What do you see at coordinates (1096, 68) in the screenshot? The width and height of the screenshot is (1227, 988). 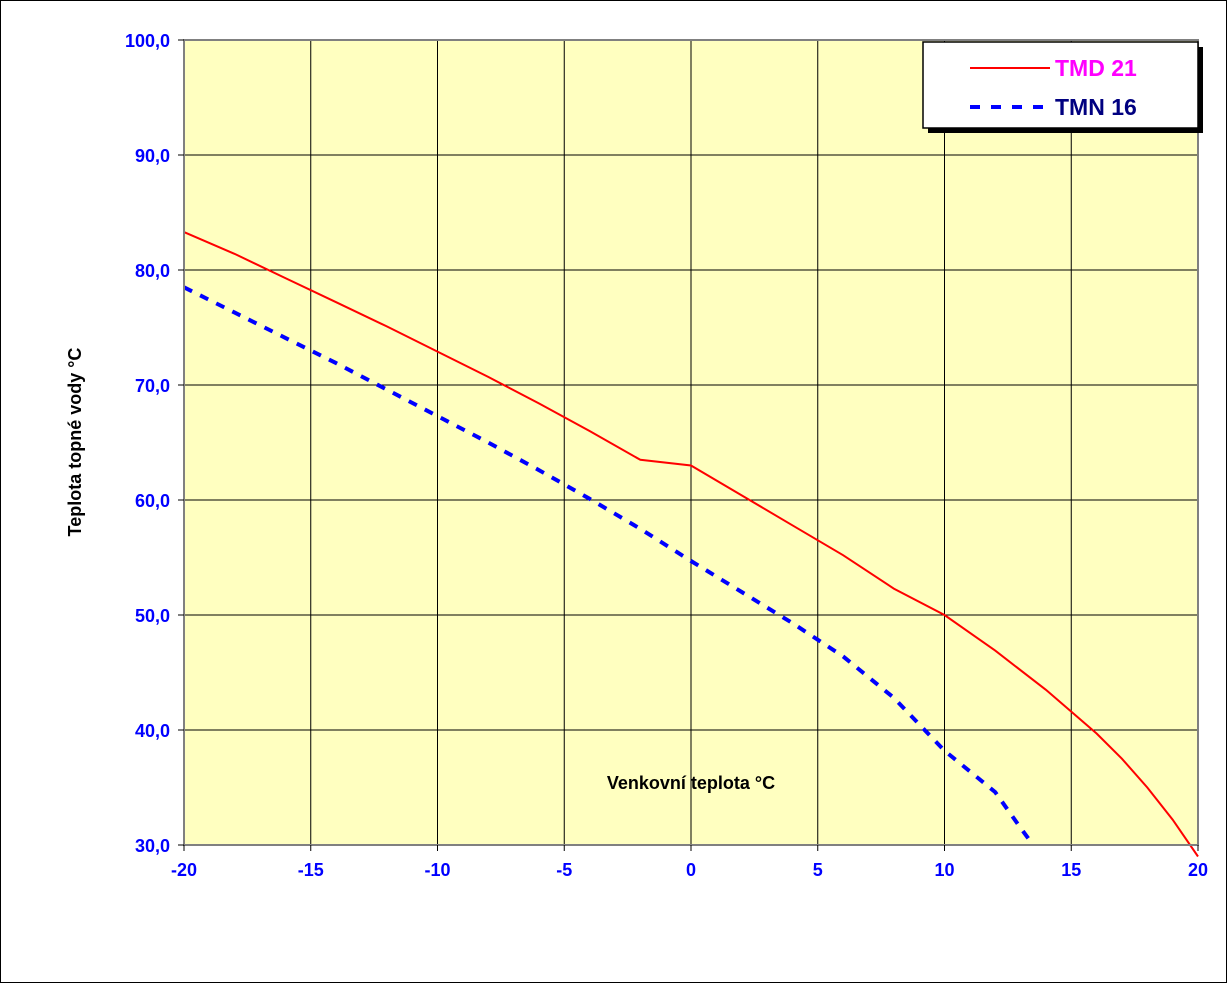 I see `legend-label-tmd-21: TMD 21` at bounding box center [1096, 68].